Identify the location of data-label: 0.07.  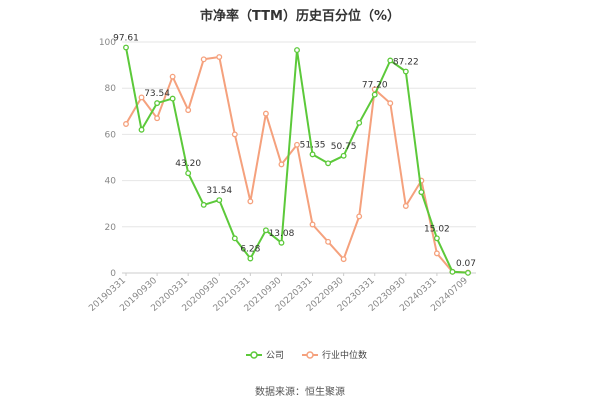
(466, 264).